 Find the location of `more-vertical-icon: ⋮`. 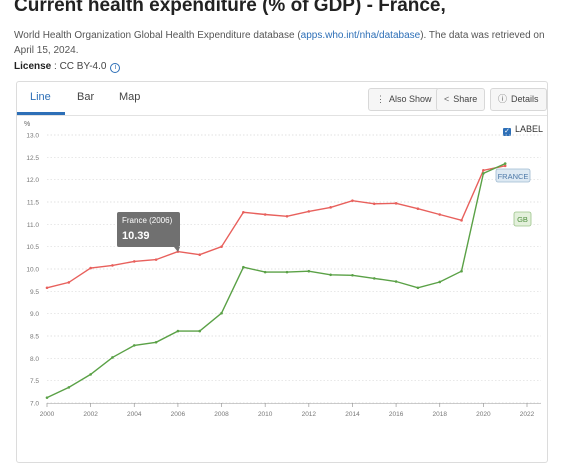

more-vertical-icon: ⋮ is located at coordinates (380, 99).